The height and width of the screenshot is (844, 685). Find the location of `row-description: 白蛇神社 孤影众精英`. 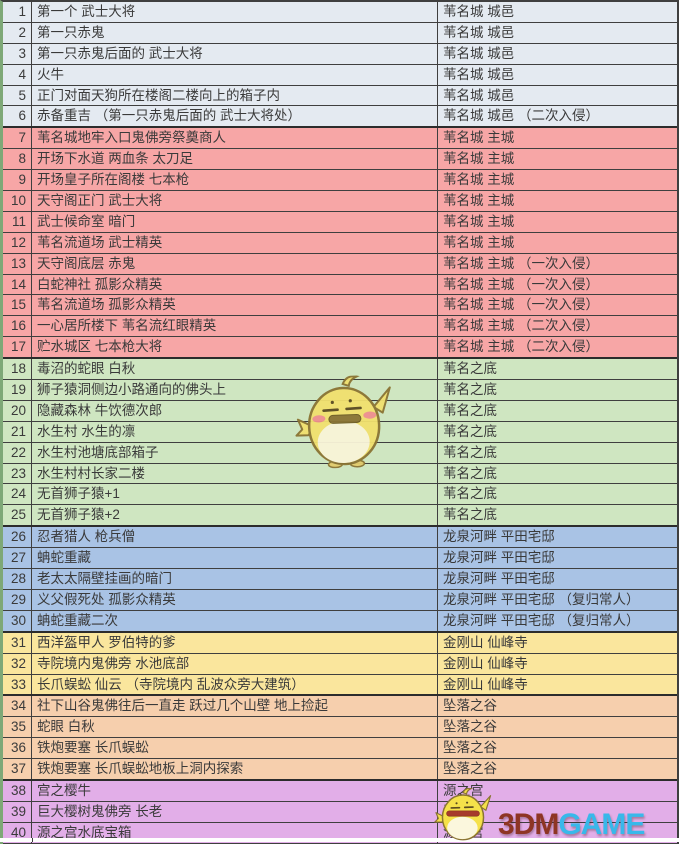

row-description: 白蛇神社 孤影众精英 is located at coordinates (235, 285).